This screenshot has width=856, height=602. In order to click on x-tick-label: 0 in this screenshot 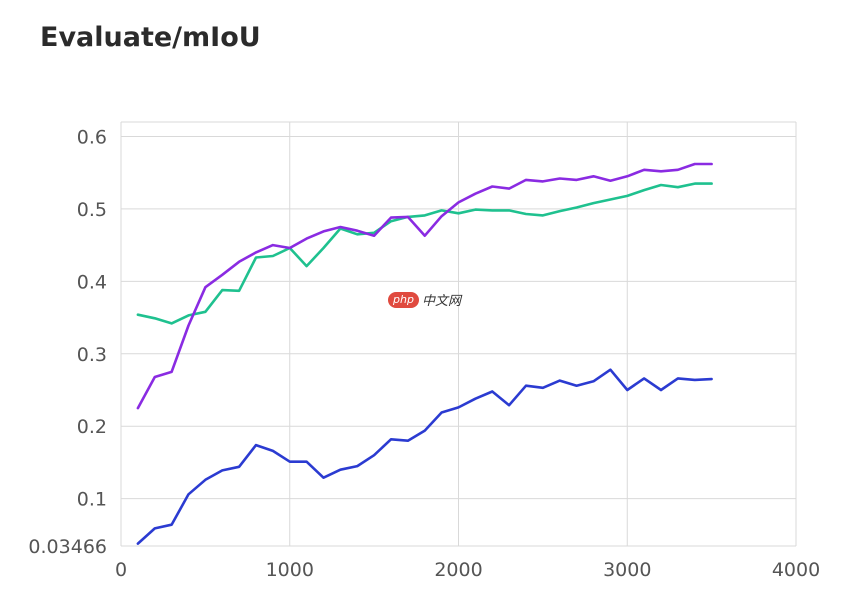, I will do `click(121, 570)`.